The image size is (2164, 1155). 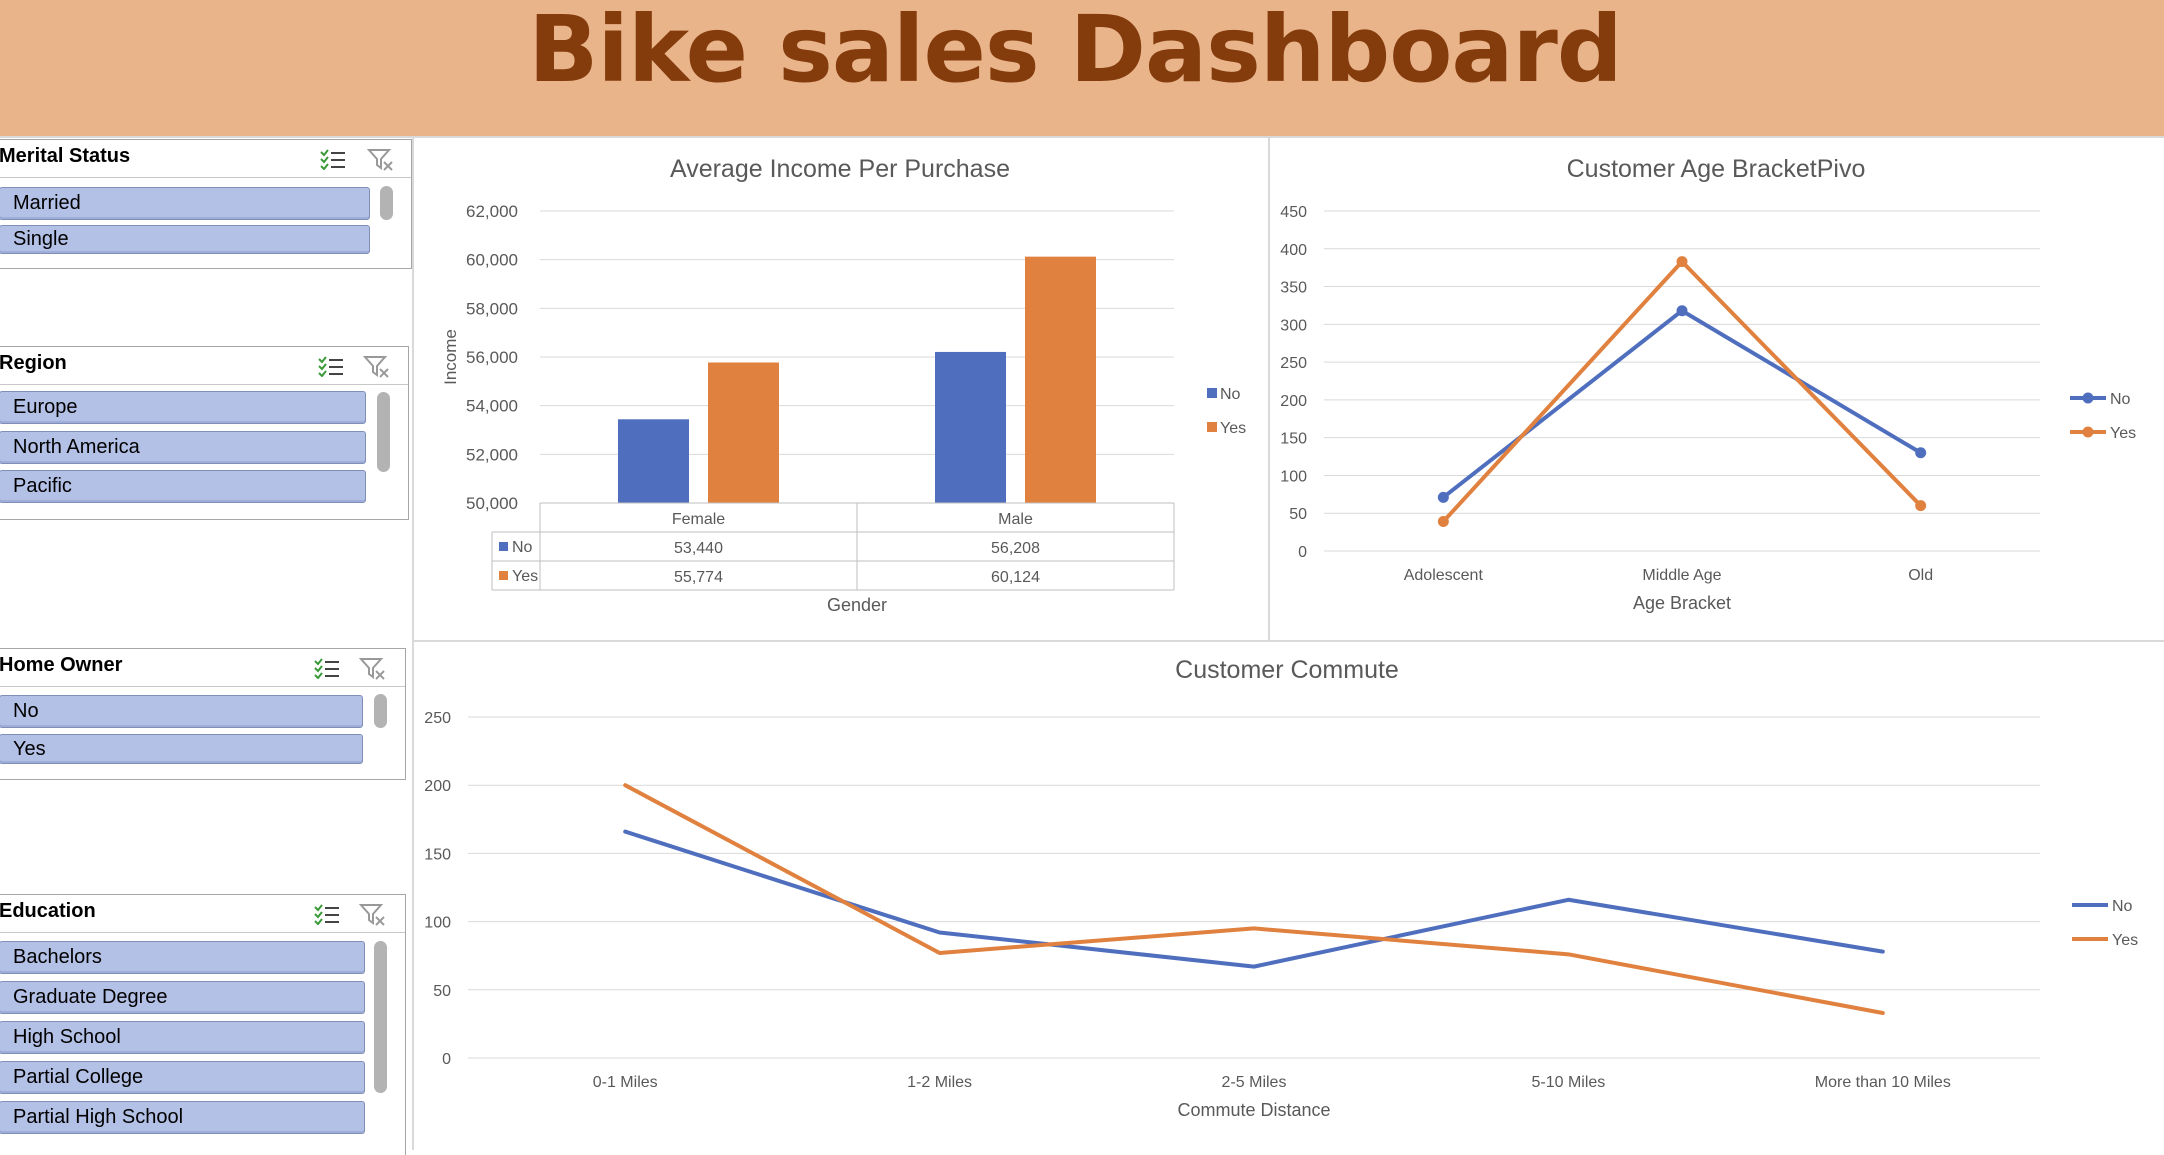 What do you see at coordinates (1254, 1082) in the screenshot?
I see `x-tick-label: 2-5 Miles` at bounding box center [1254, 1082].